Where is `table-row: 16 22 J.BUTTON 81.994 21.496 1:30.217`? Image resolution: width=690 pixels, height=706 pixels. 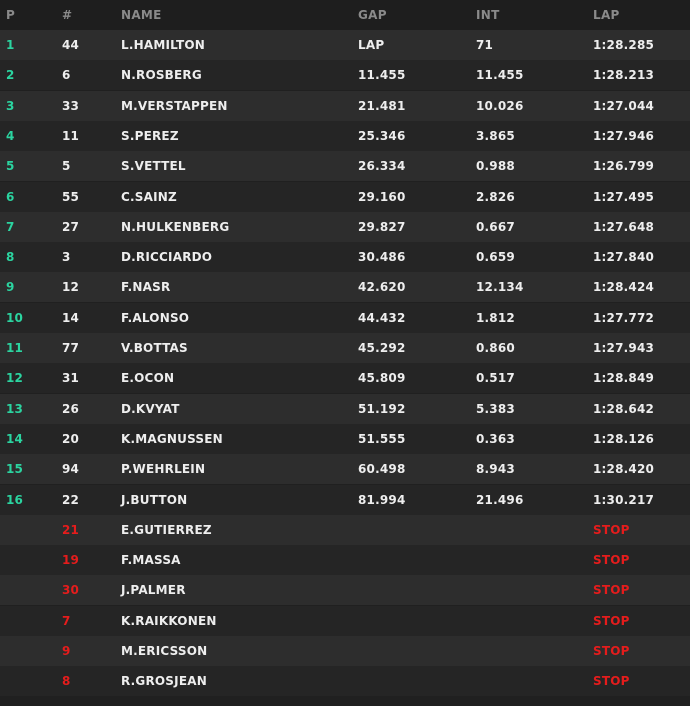
table-row: 16 22 J.BUTTON 81.994 21.496 1:30.217 is located at coordinates (345, 499).